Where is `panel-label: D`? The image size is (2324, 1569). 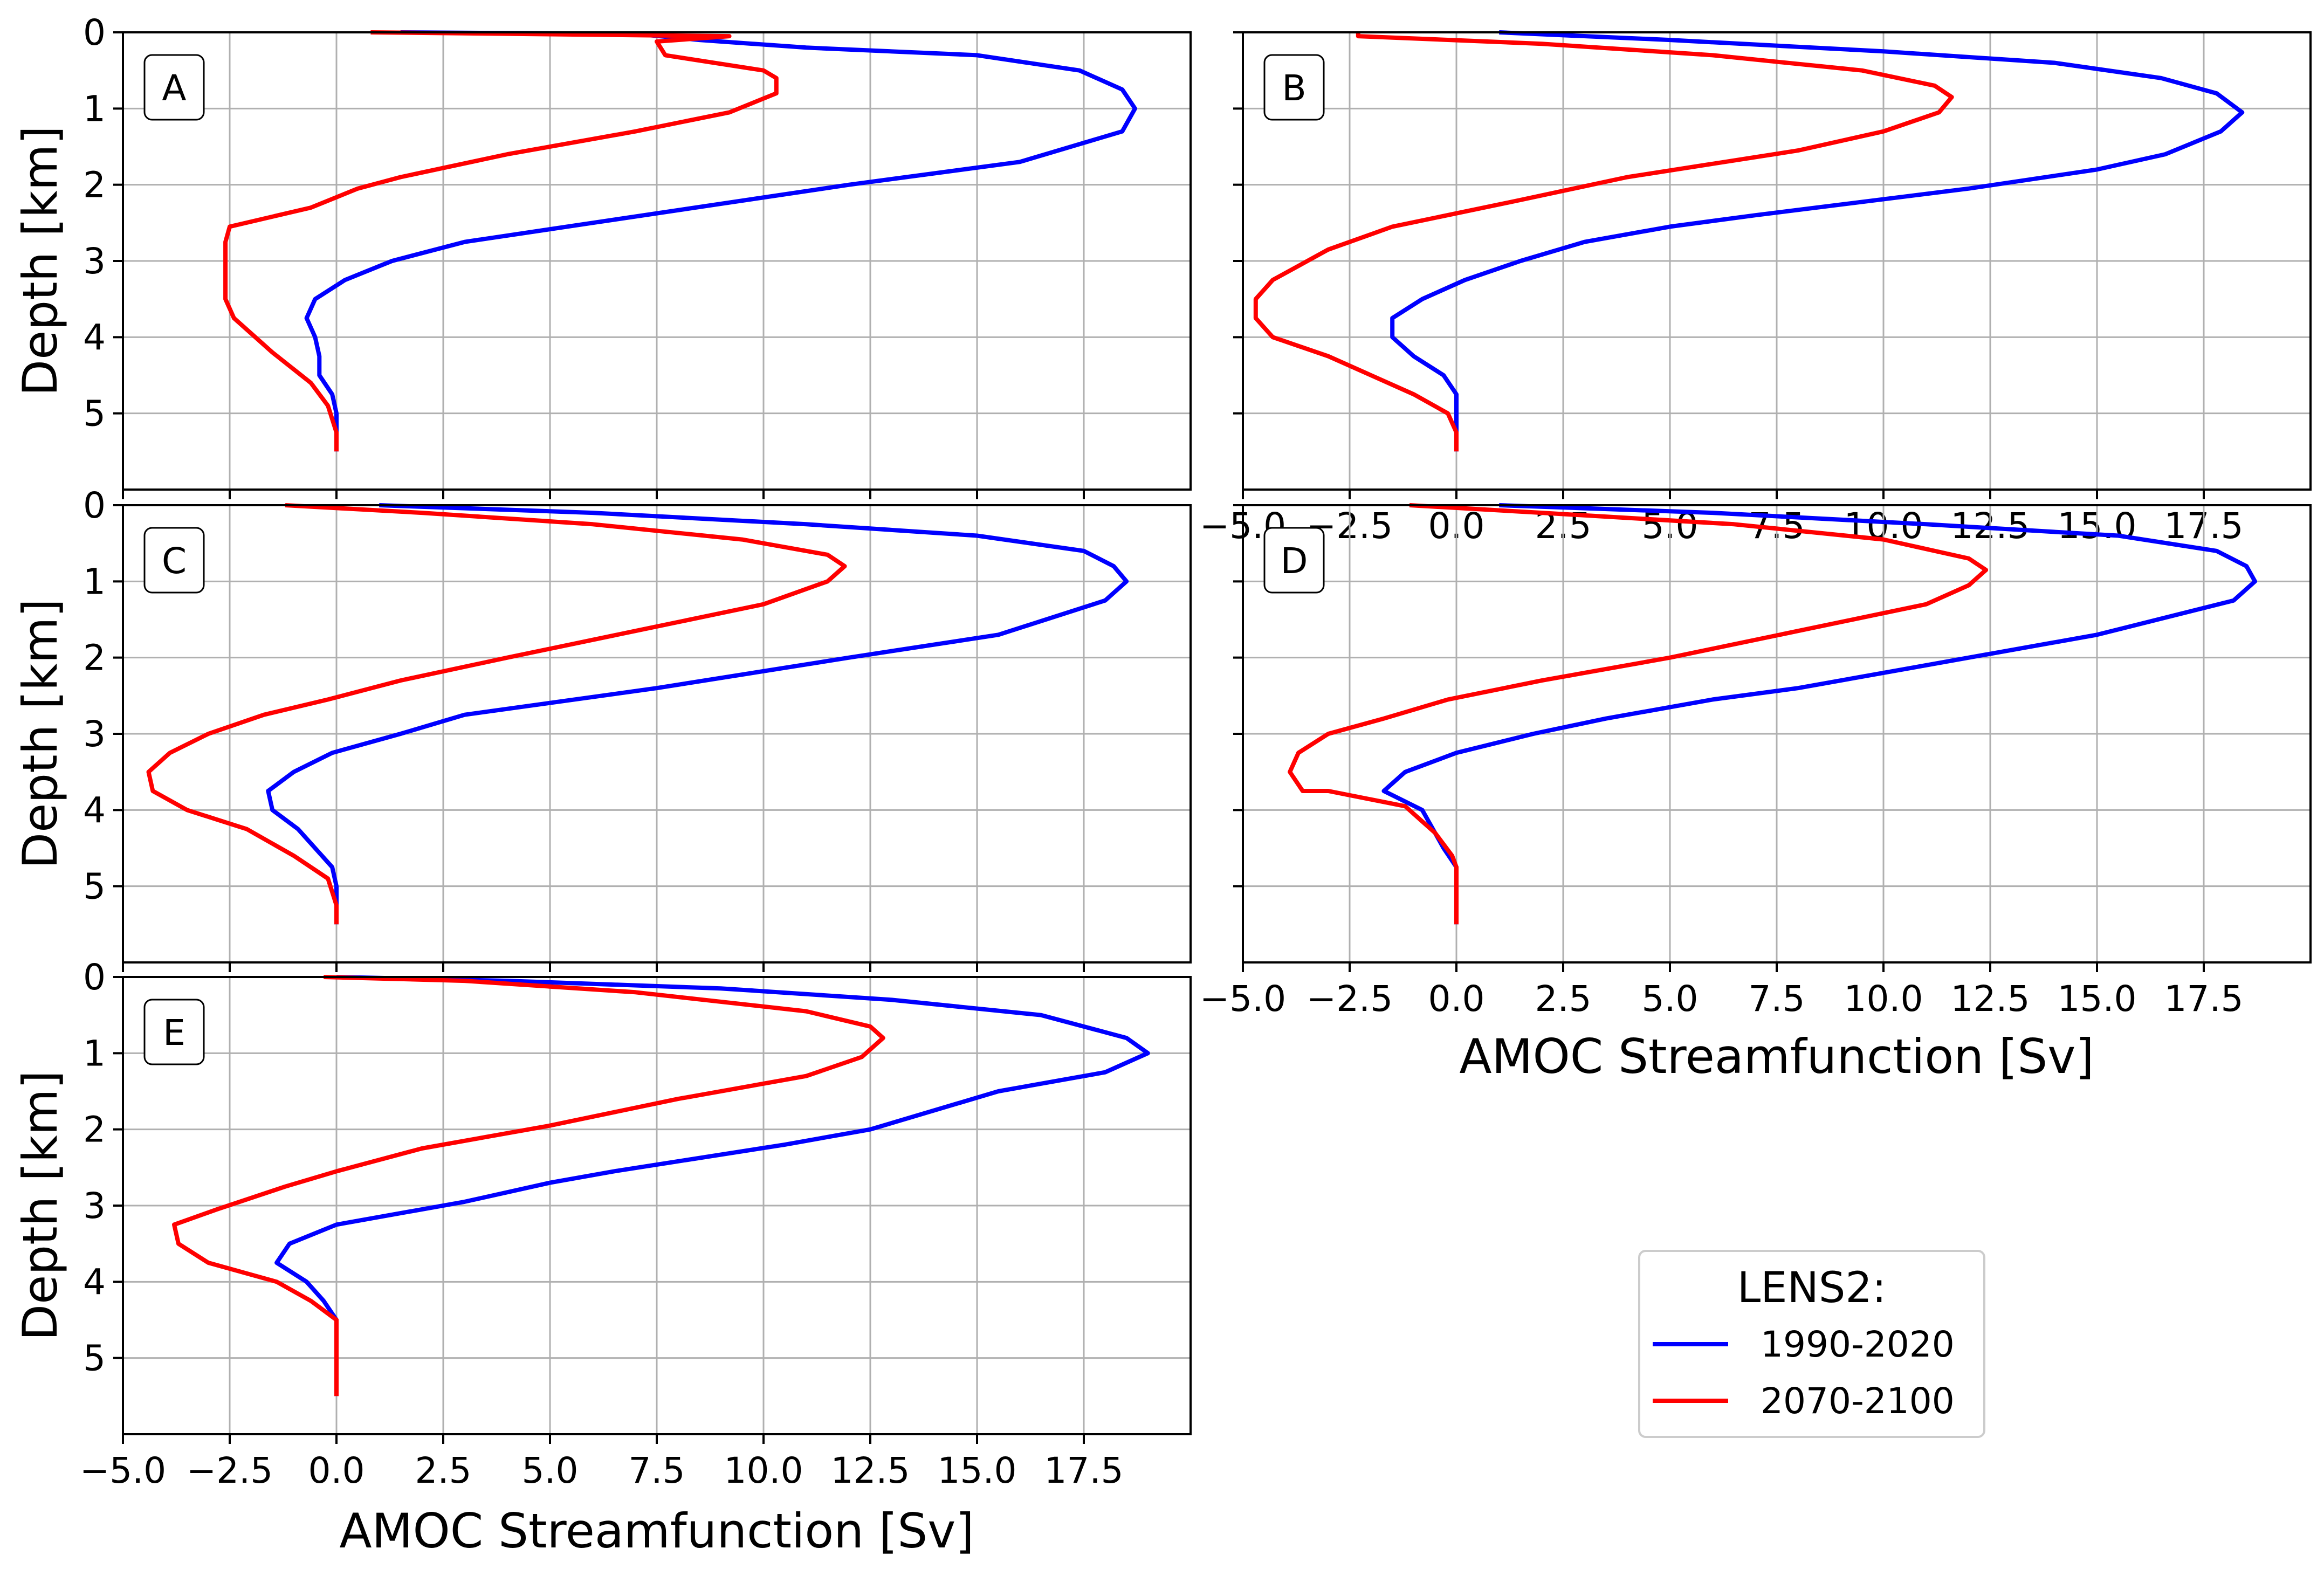
panel-label: D is located at coordinates (1294, 561).